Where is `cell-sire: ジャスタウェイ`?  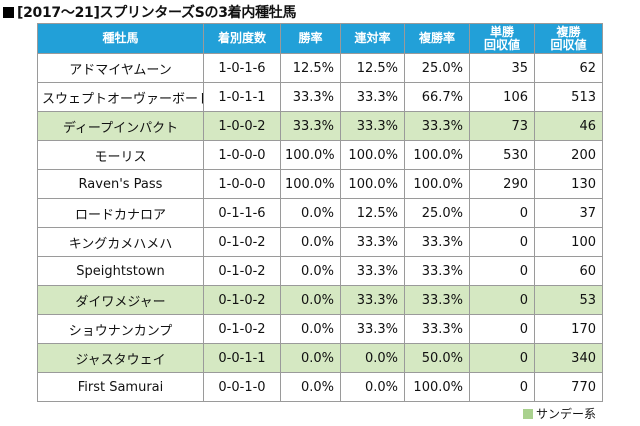
cell-sire: ジャスタウェイ is located at coordinates (120, 358).